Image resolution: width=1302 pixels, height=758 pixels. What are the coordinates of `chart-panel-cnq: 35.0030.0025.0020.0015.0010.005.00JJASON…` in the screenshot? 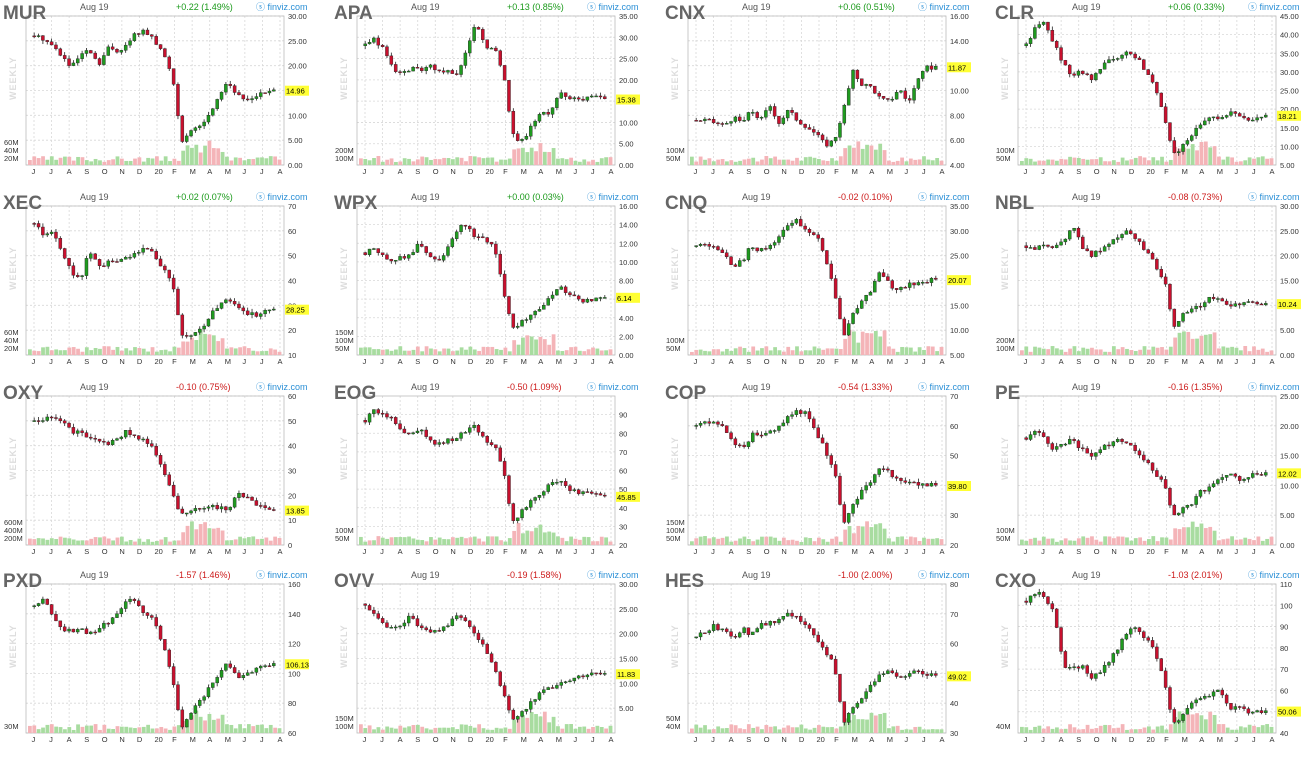 It's located at (827, 285).